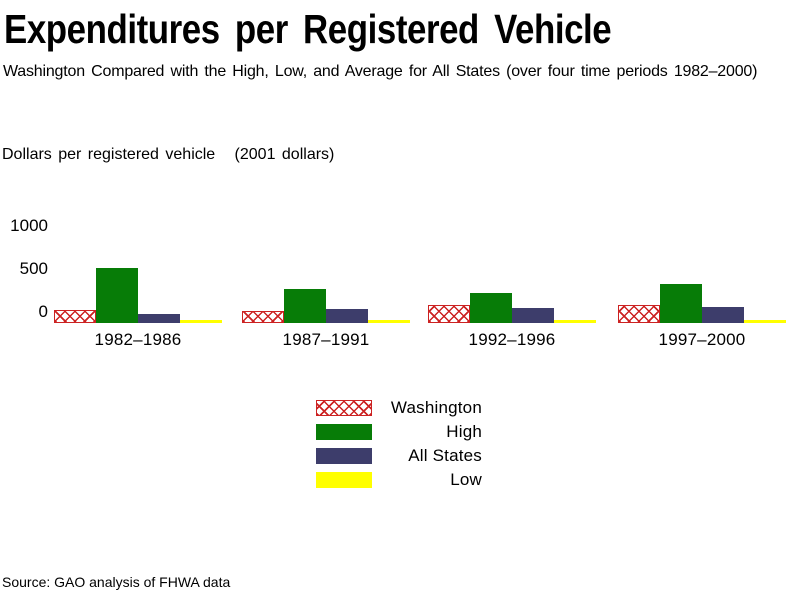 The width and height of the screenshot is (800, 600). What do you see at coordinates (43, 311) in the screenshot?
I see `y-tick-label-0: 0` at bounding box center [43, 311].